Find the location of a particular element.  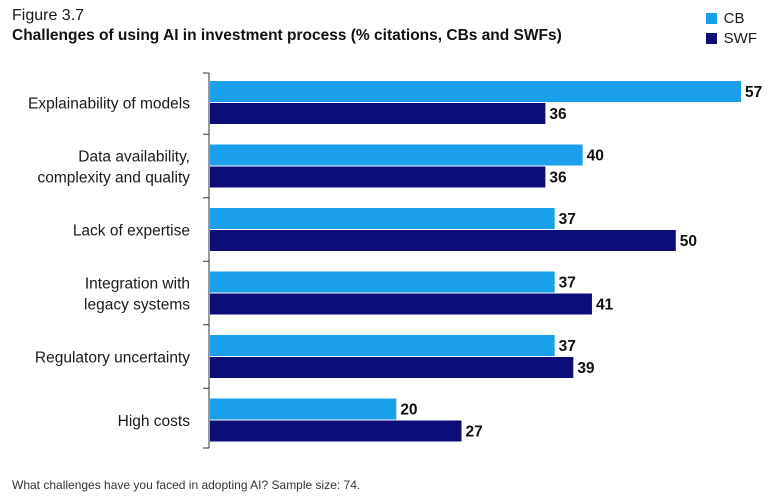

category-label: Regulatory uncertainty is located at coordinates (112, 358).